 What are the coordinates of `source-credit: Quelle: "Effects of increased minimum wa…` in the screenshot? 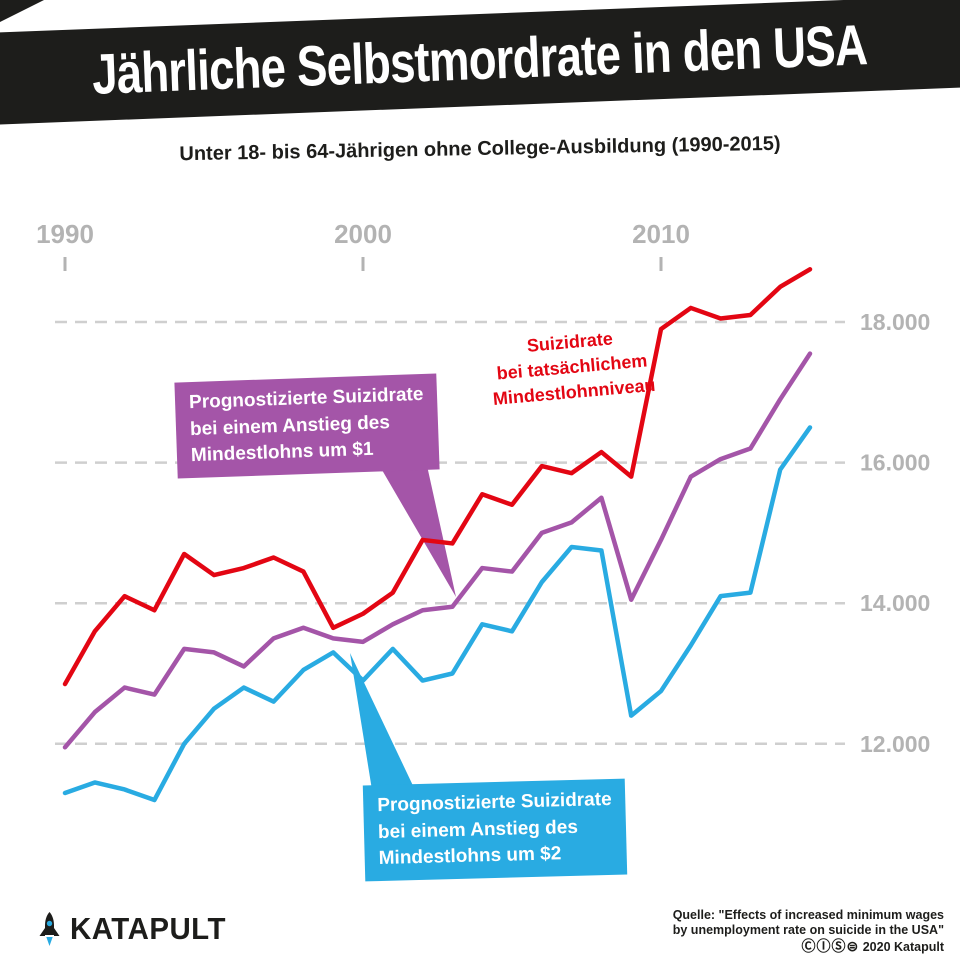 It's located at (808, 931).